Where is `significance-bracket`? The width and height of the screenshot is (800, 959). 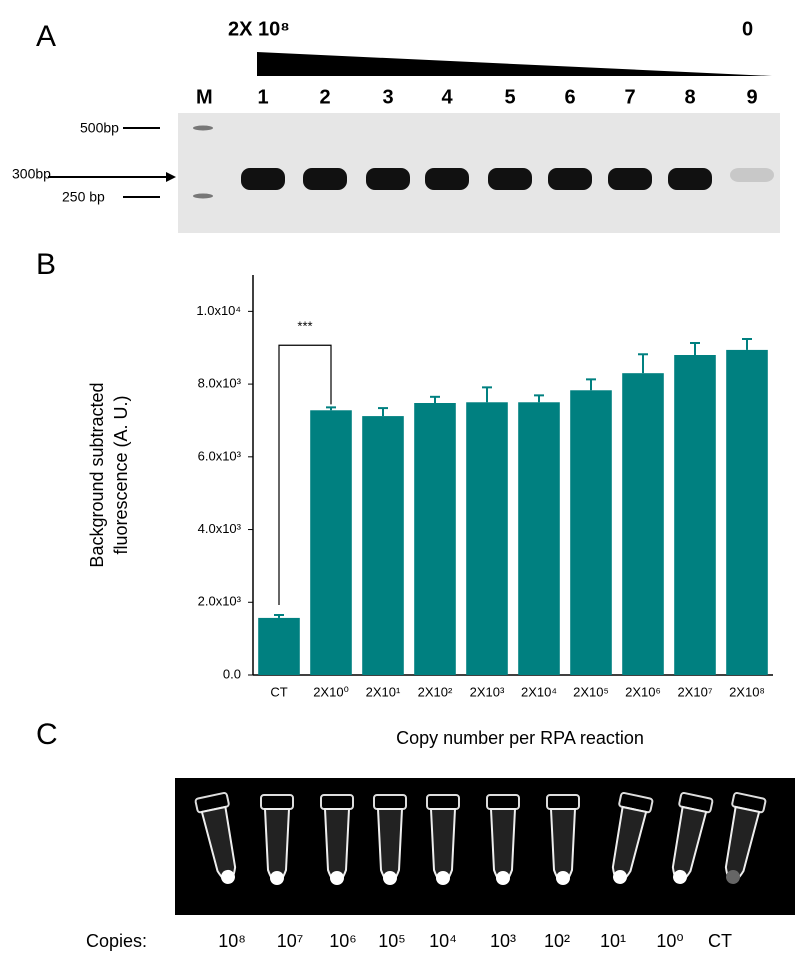
significance-bracket is located at coordinates (305, 474).